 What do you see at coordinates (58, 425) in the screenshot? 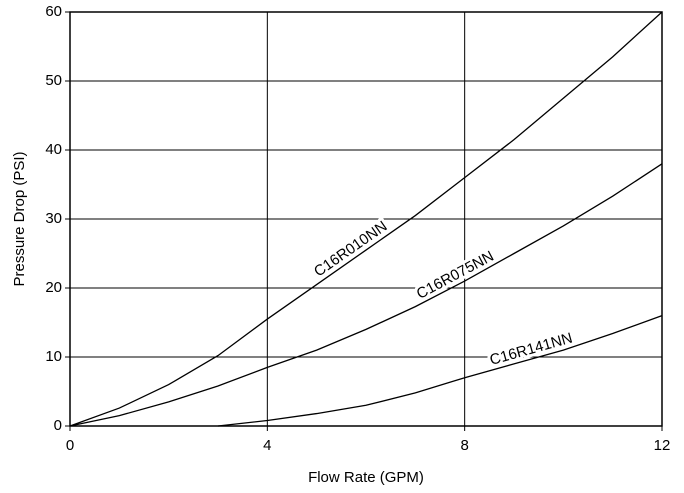
I see `y-tick-label: 0` at bounding box center [58, 425].